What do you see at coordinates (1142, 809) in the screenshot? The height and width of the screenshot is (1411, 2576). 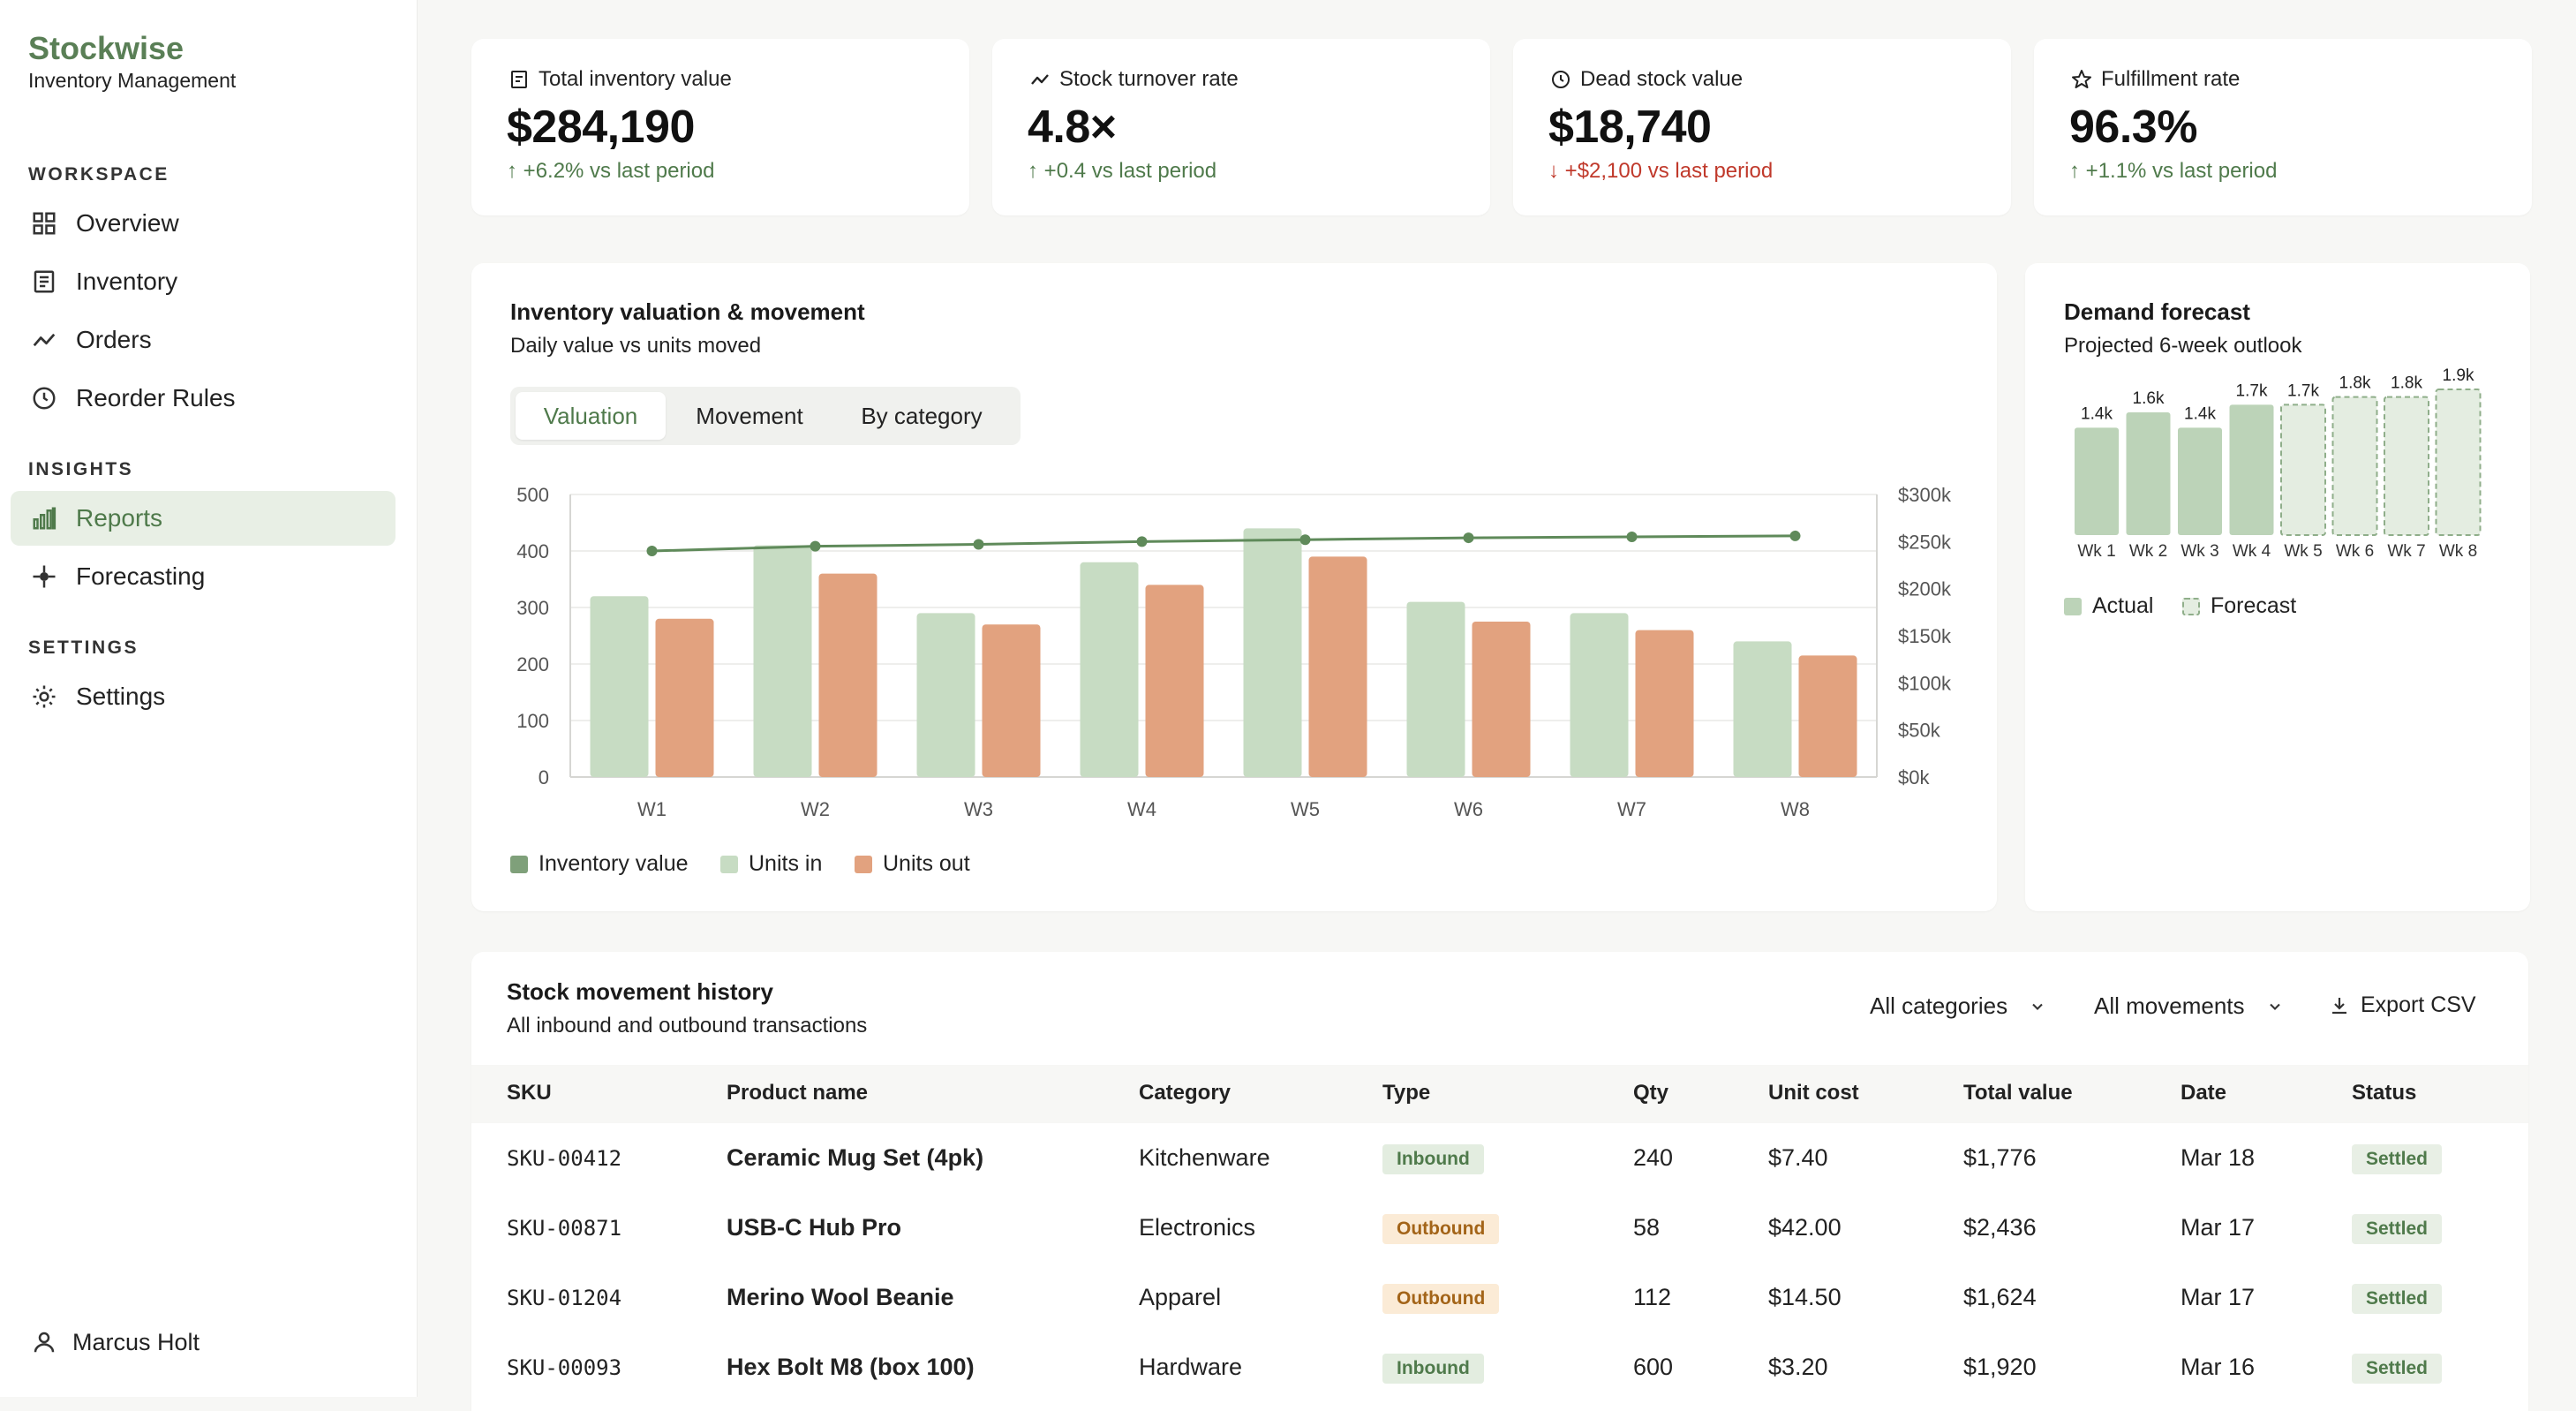 I see `x-tick-label: W4` at bounding box center [1142, 809].